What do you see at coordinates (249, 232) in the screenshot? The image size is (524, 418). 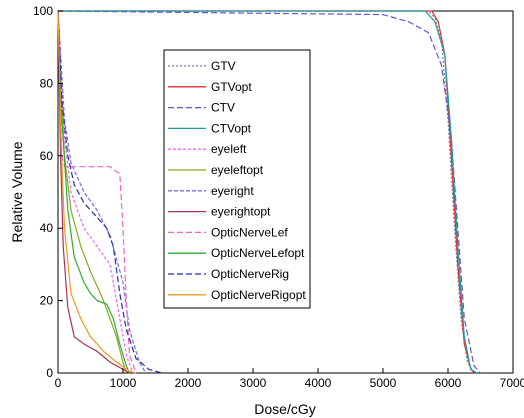 I see `legend-label: OpticNerveLef` at bounding box center [249, 232].